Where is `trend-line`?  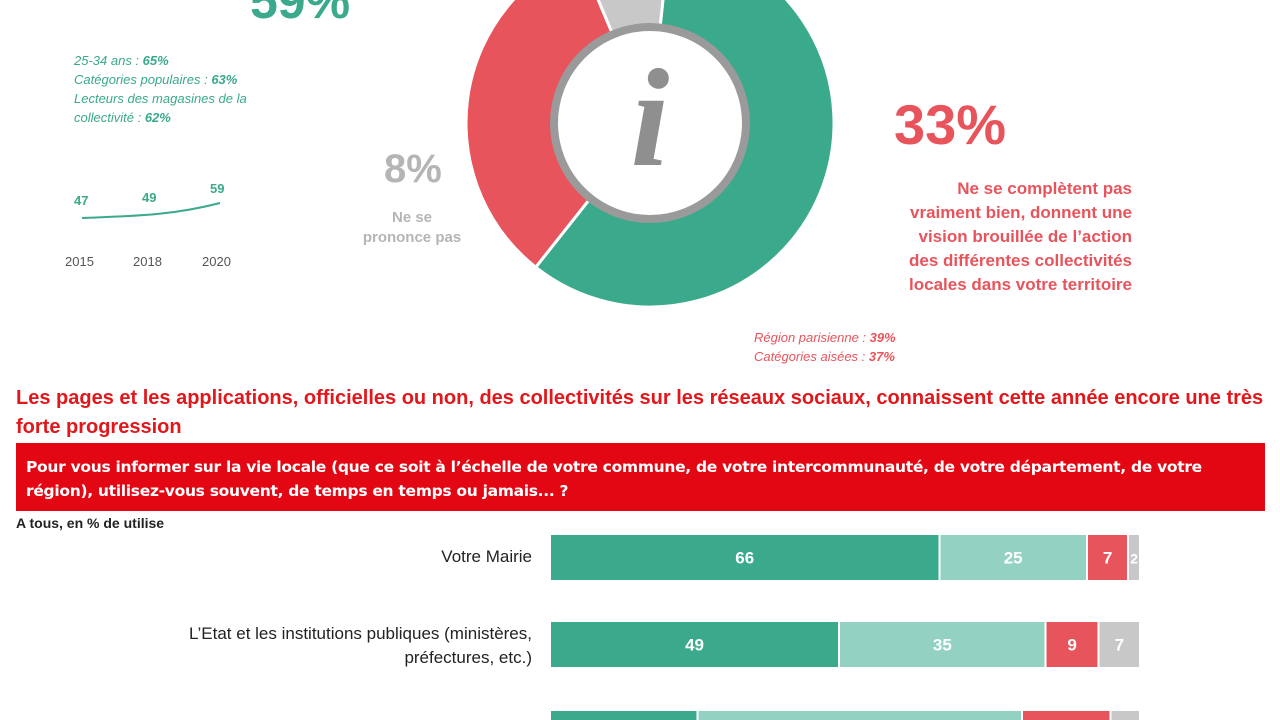
trend-line is located at coordinates (151, 210).